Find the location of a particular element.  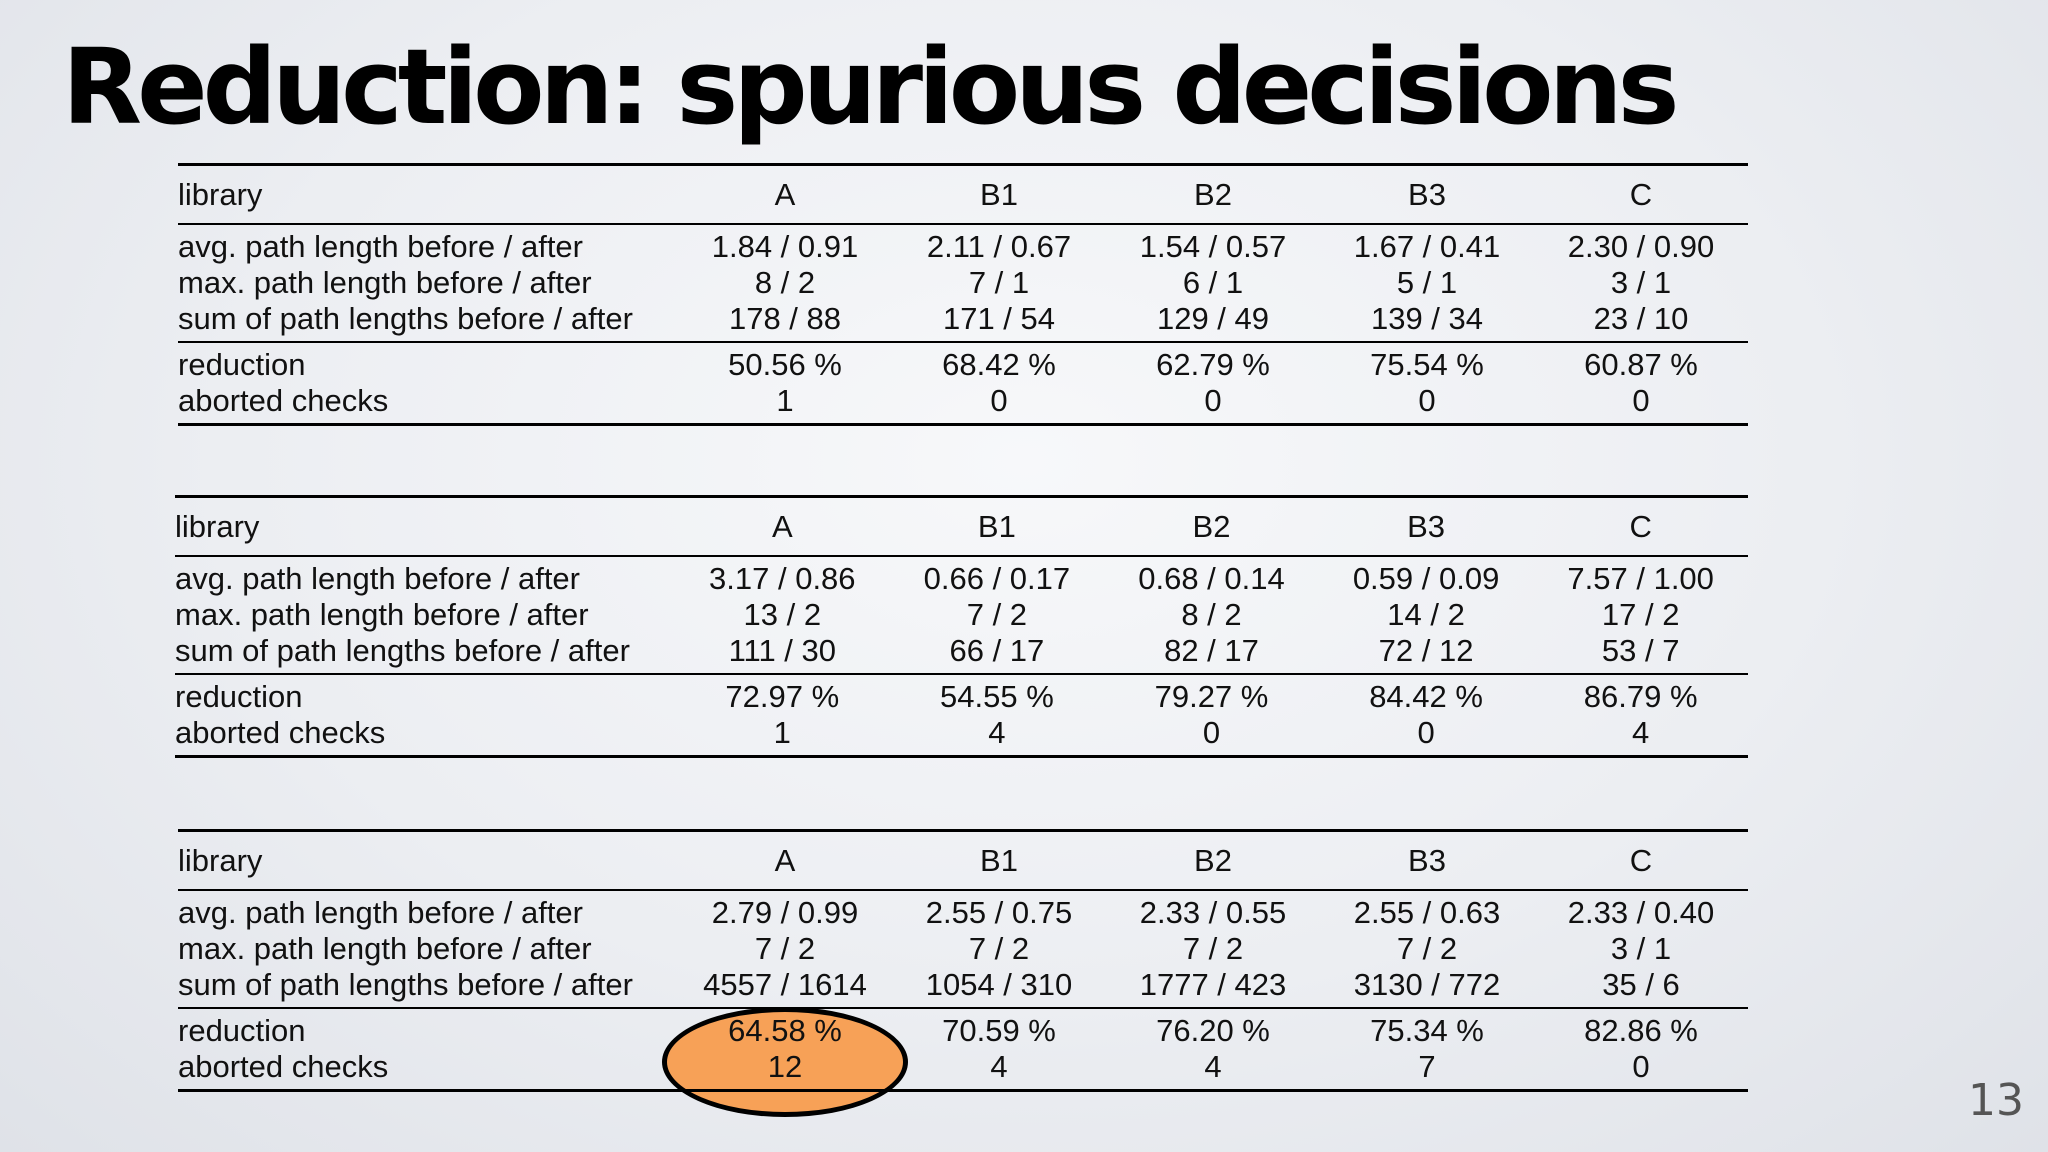

slide-title: Reduction: spurious decisions is located at coordinates (871, 87).